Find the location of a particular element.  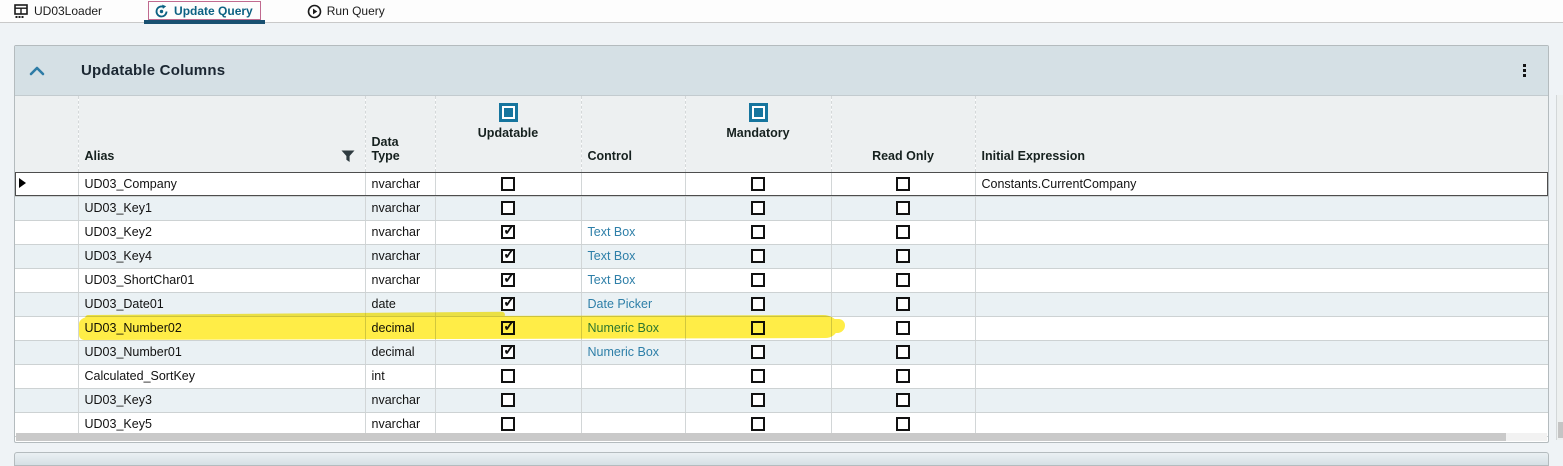

horizontal-scrollbar-thumb is located at coordinates (761, 437).